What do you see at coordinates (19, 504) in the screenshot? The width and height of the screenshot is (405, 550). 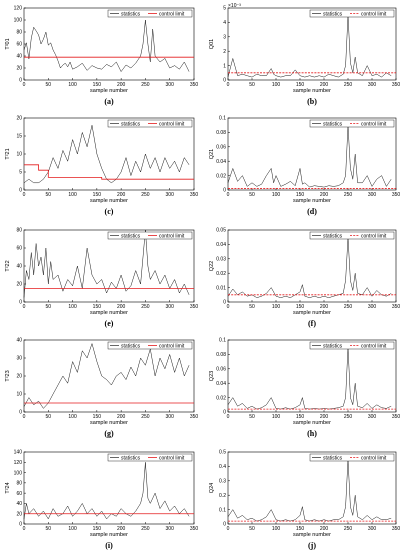 I see `y-tick-label: 40` at bounding box center [19, 504].